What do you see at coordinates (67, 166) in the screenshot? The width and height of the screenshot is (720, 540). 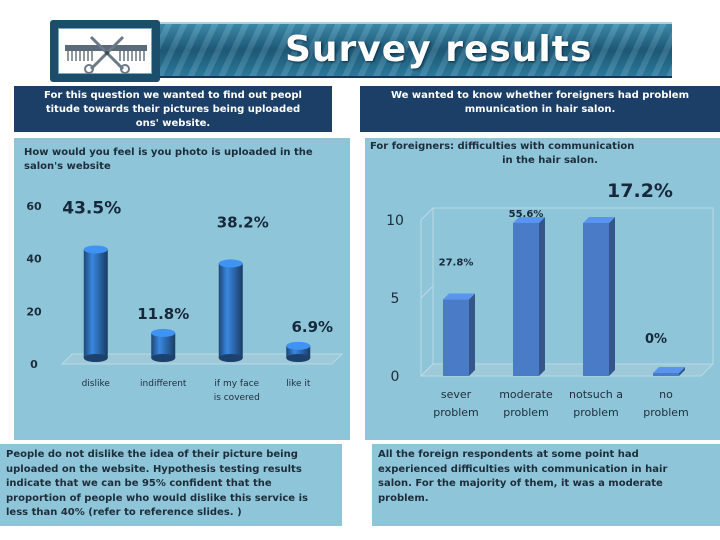 I see `left-question-line: salon's website` at bounding box center [67, 166].